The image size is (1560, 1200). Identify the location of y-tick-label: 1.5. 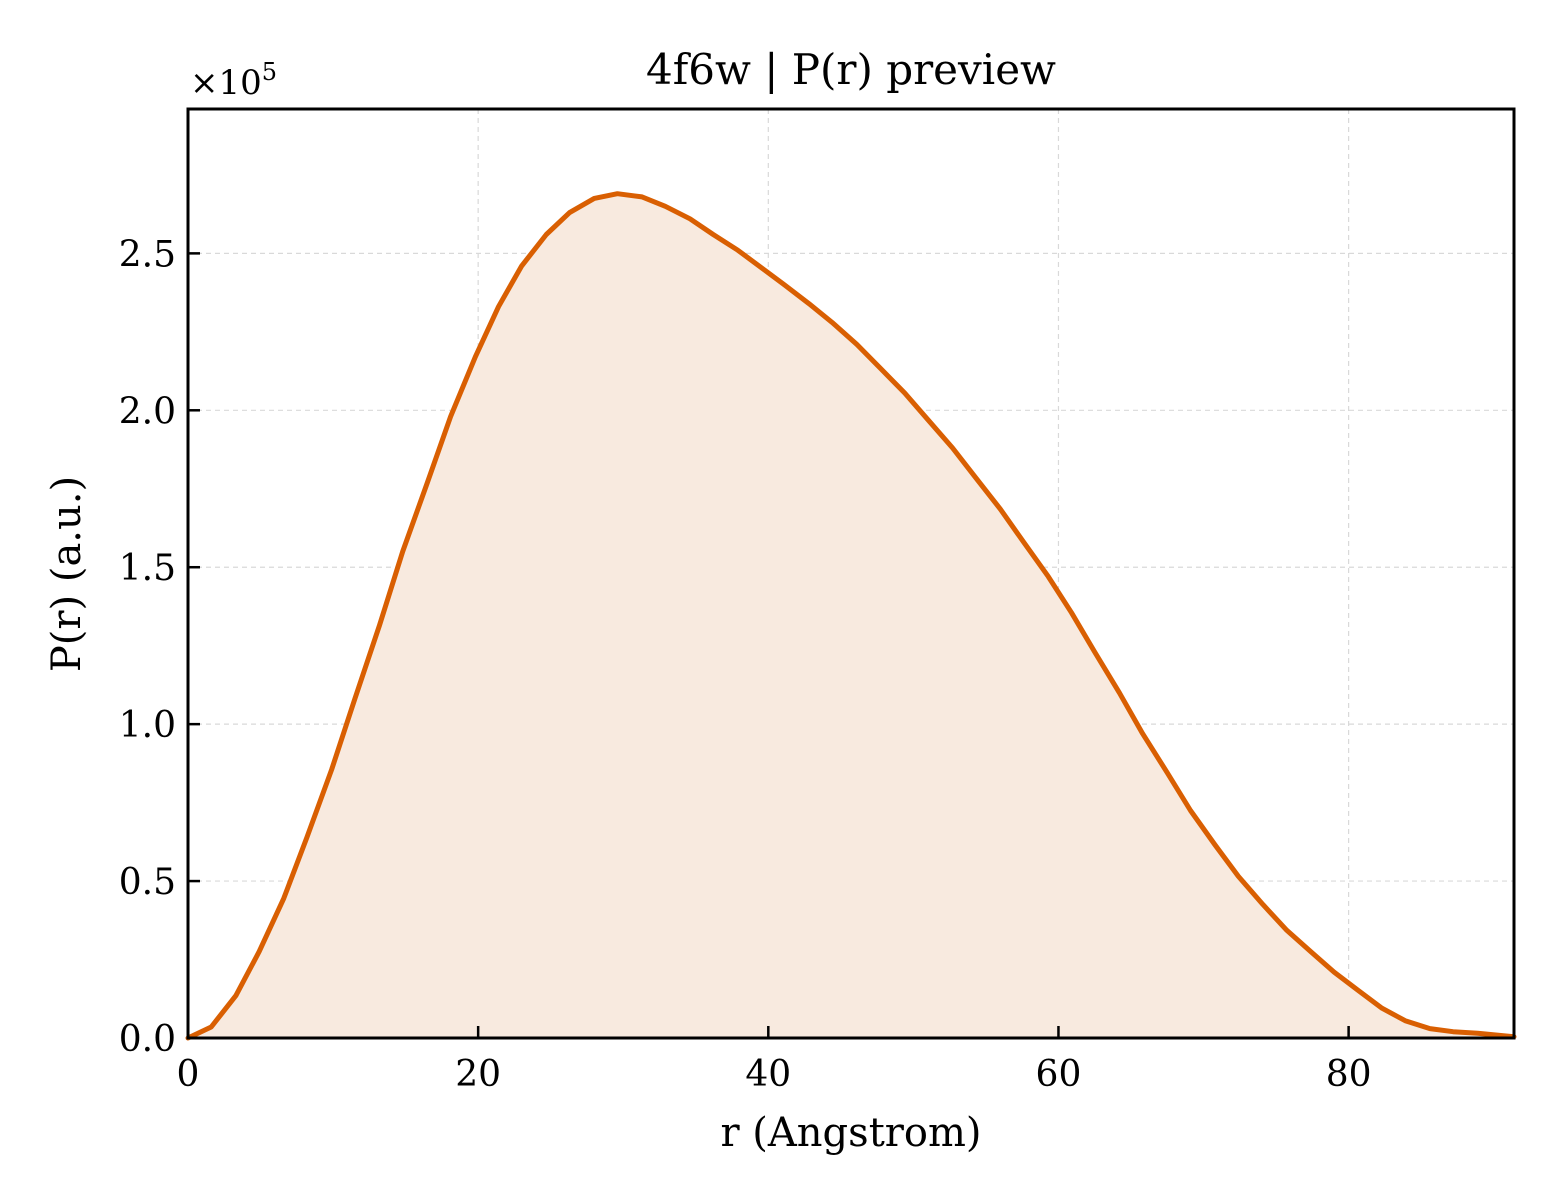
(147, 568).